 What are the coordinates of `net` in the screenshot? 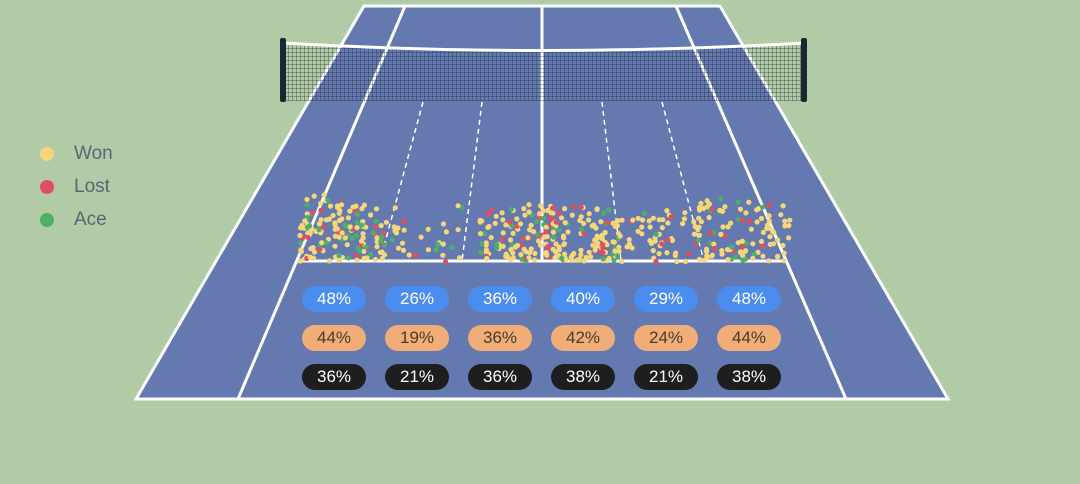 It's located at (543, 72).